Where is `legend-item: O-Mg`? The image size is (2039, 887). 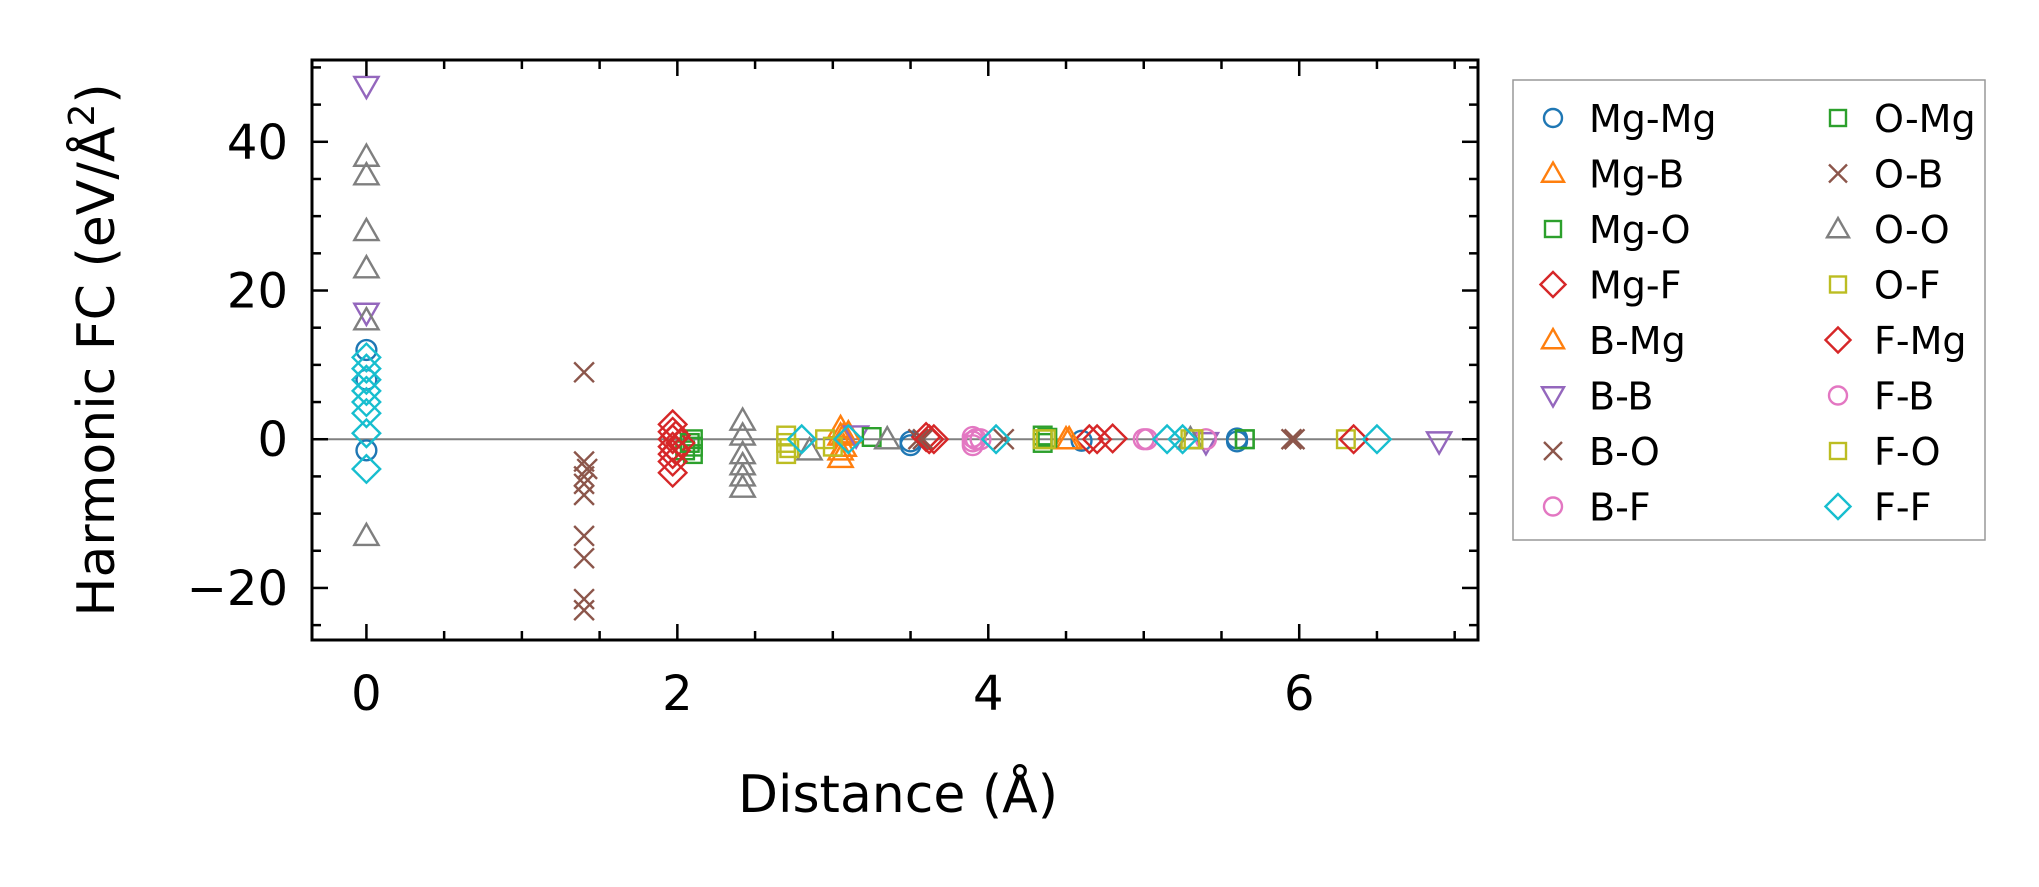 legend-item: O-Mg is located at coordinates (1902, 119).